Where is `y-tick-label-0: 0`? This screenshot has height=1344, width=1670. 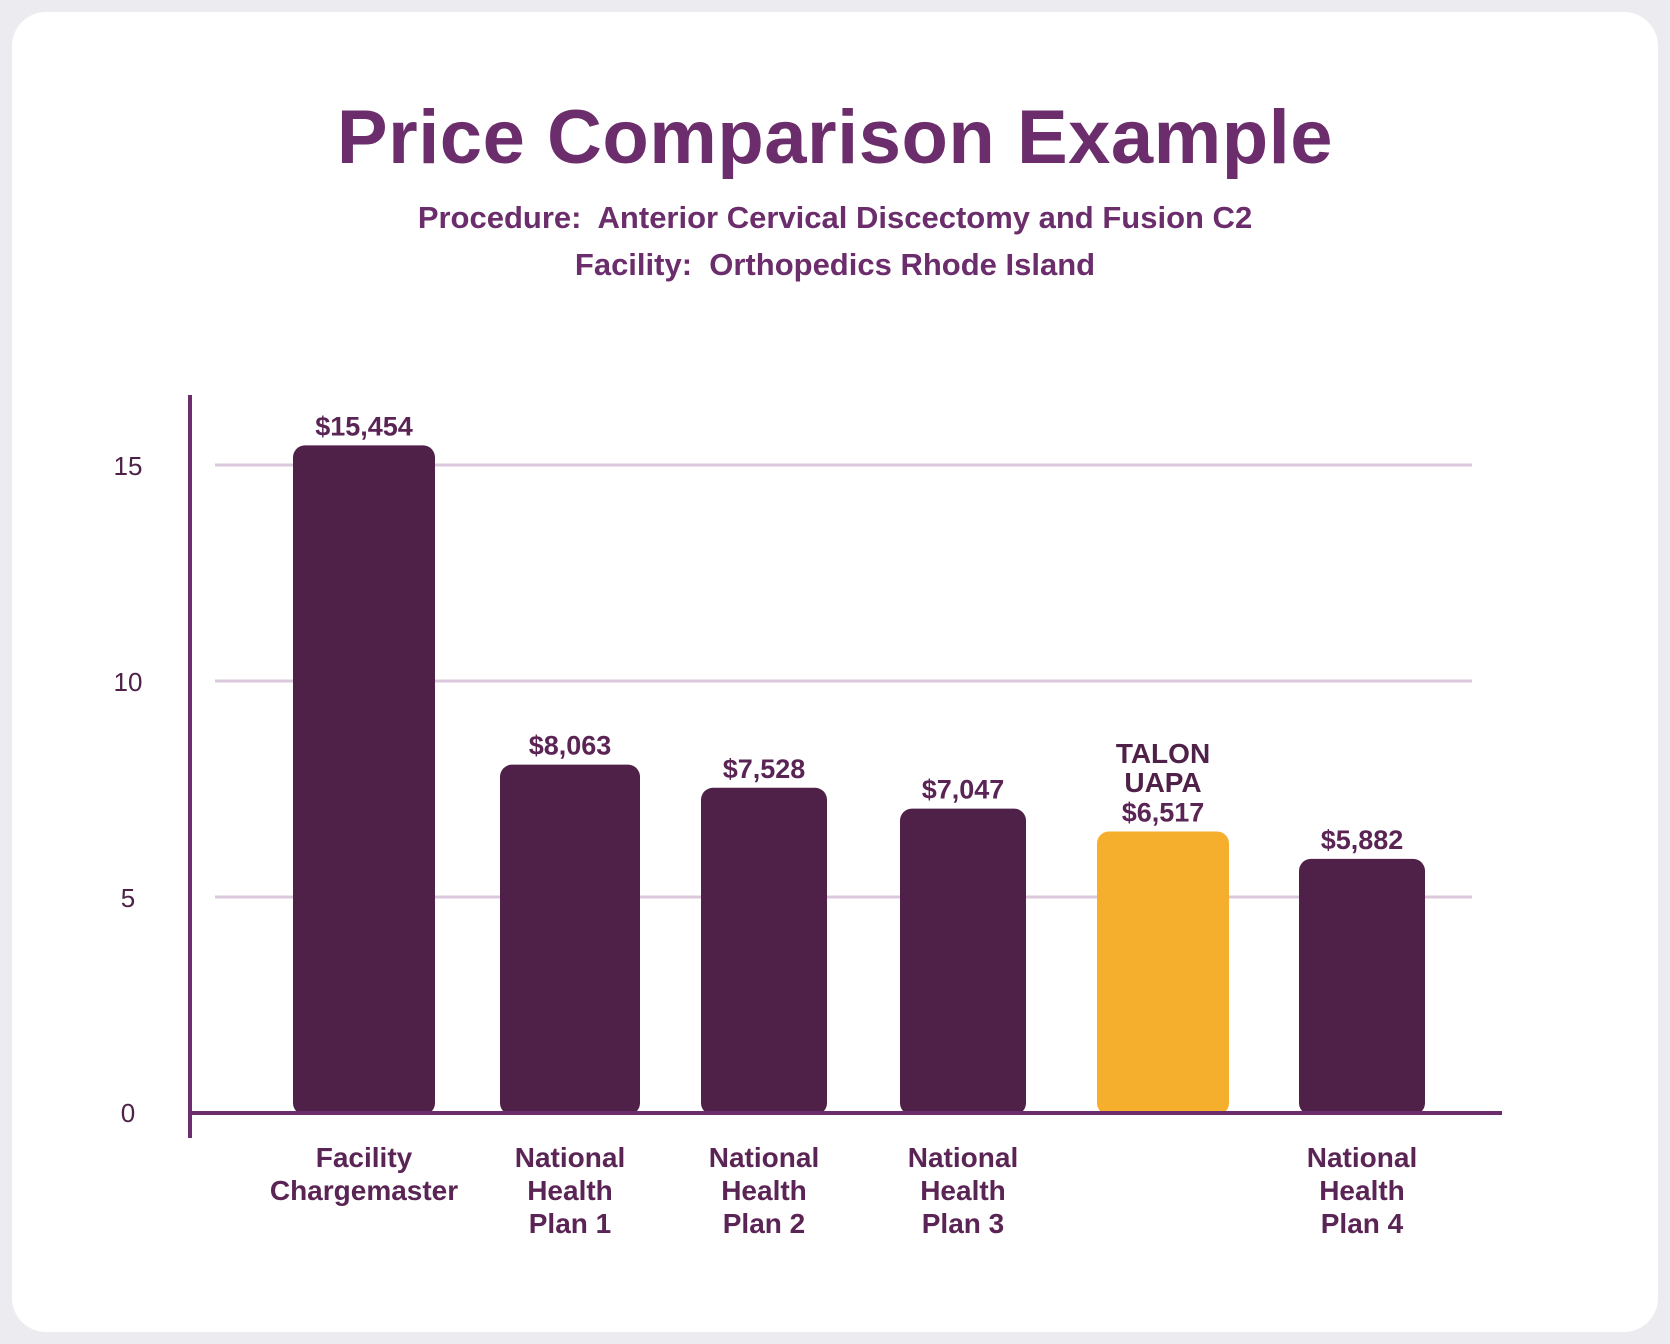 y-tick-label-0: 0 is located at coordinates (128, 1113).